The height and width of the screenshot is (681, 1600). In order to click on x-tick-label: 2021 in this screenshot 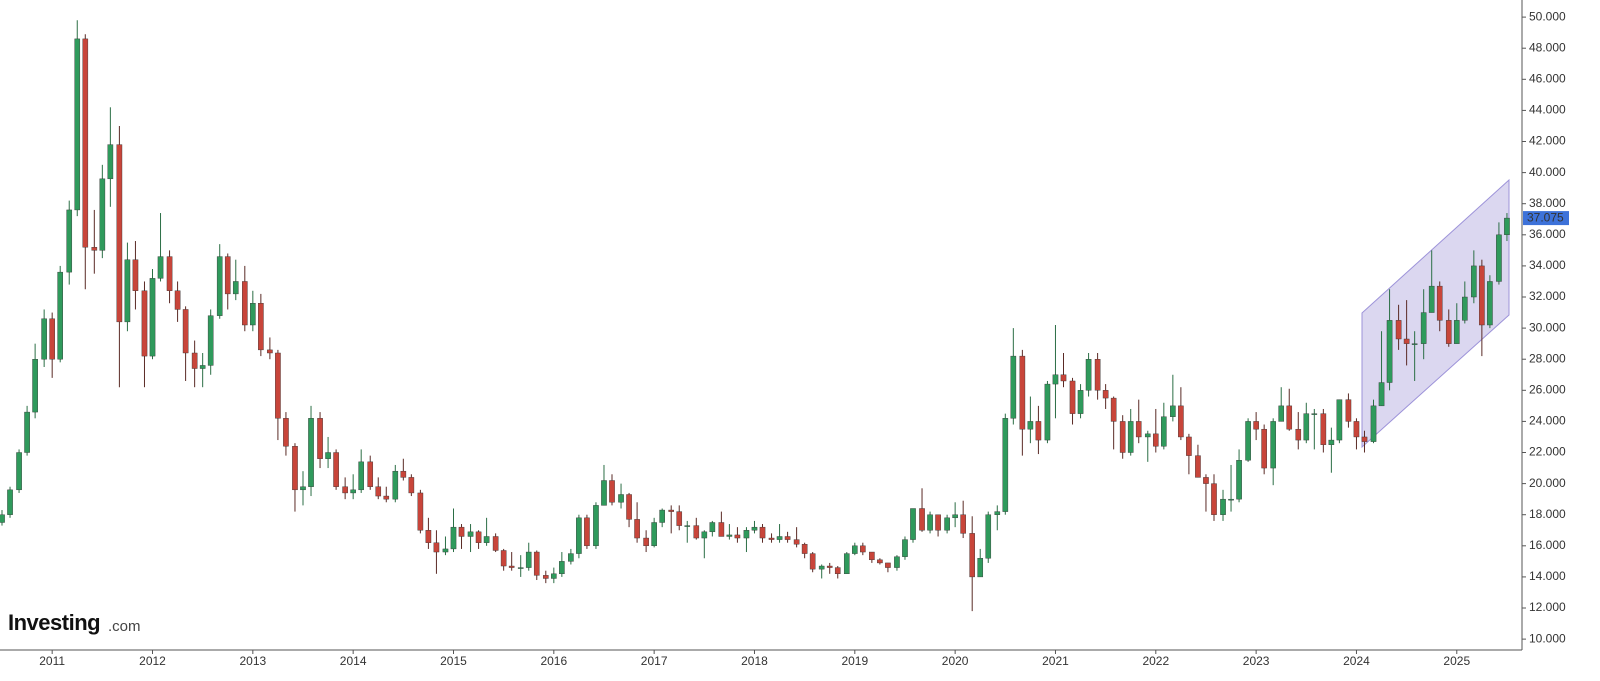, I will do `click(1055, 661)`.